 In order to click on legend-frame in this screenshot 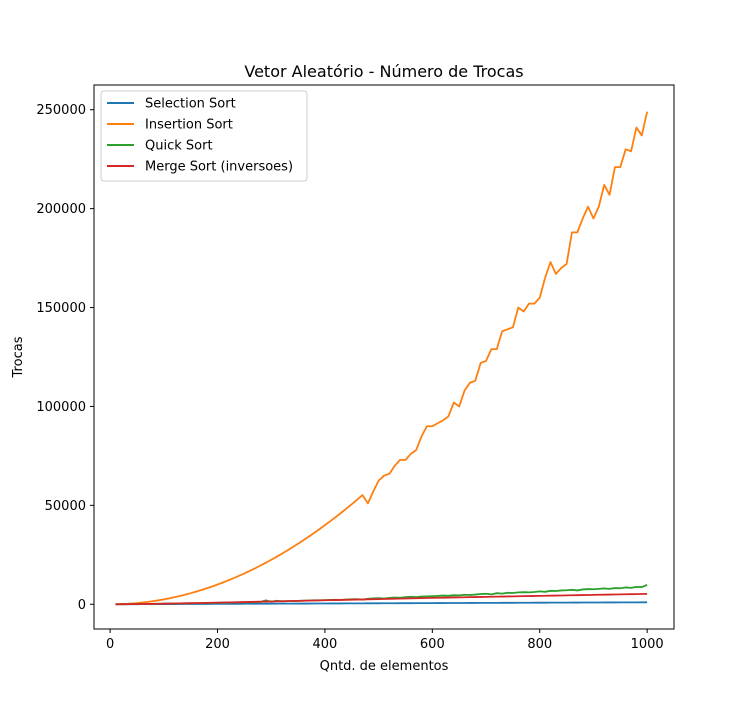, I will do `click(204, 136)`.